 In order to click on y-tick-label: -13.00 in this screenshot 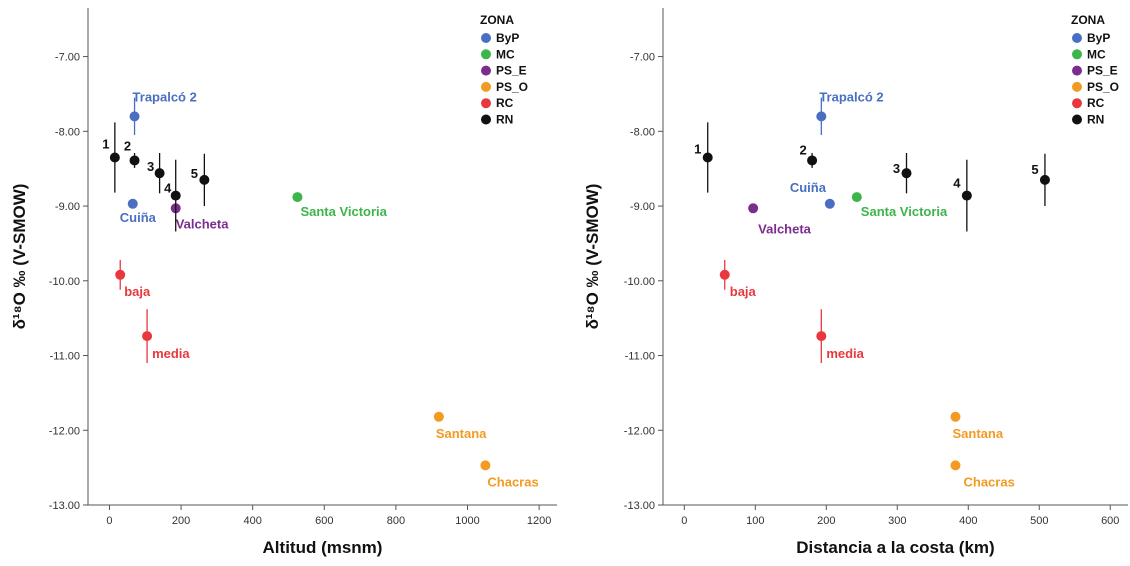, I will do `click(639, 506)`.